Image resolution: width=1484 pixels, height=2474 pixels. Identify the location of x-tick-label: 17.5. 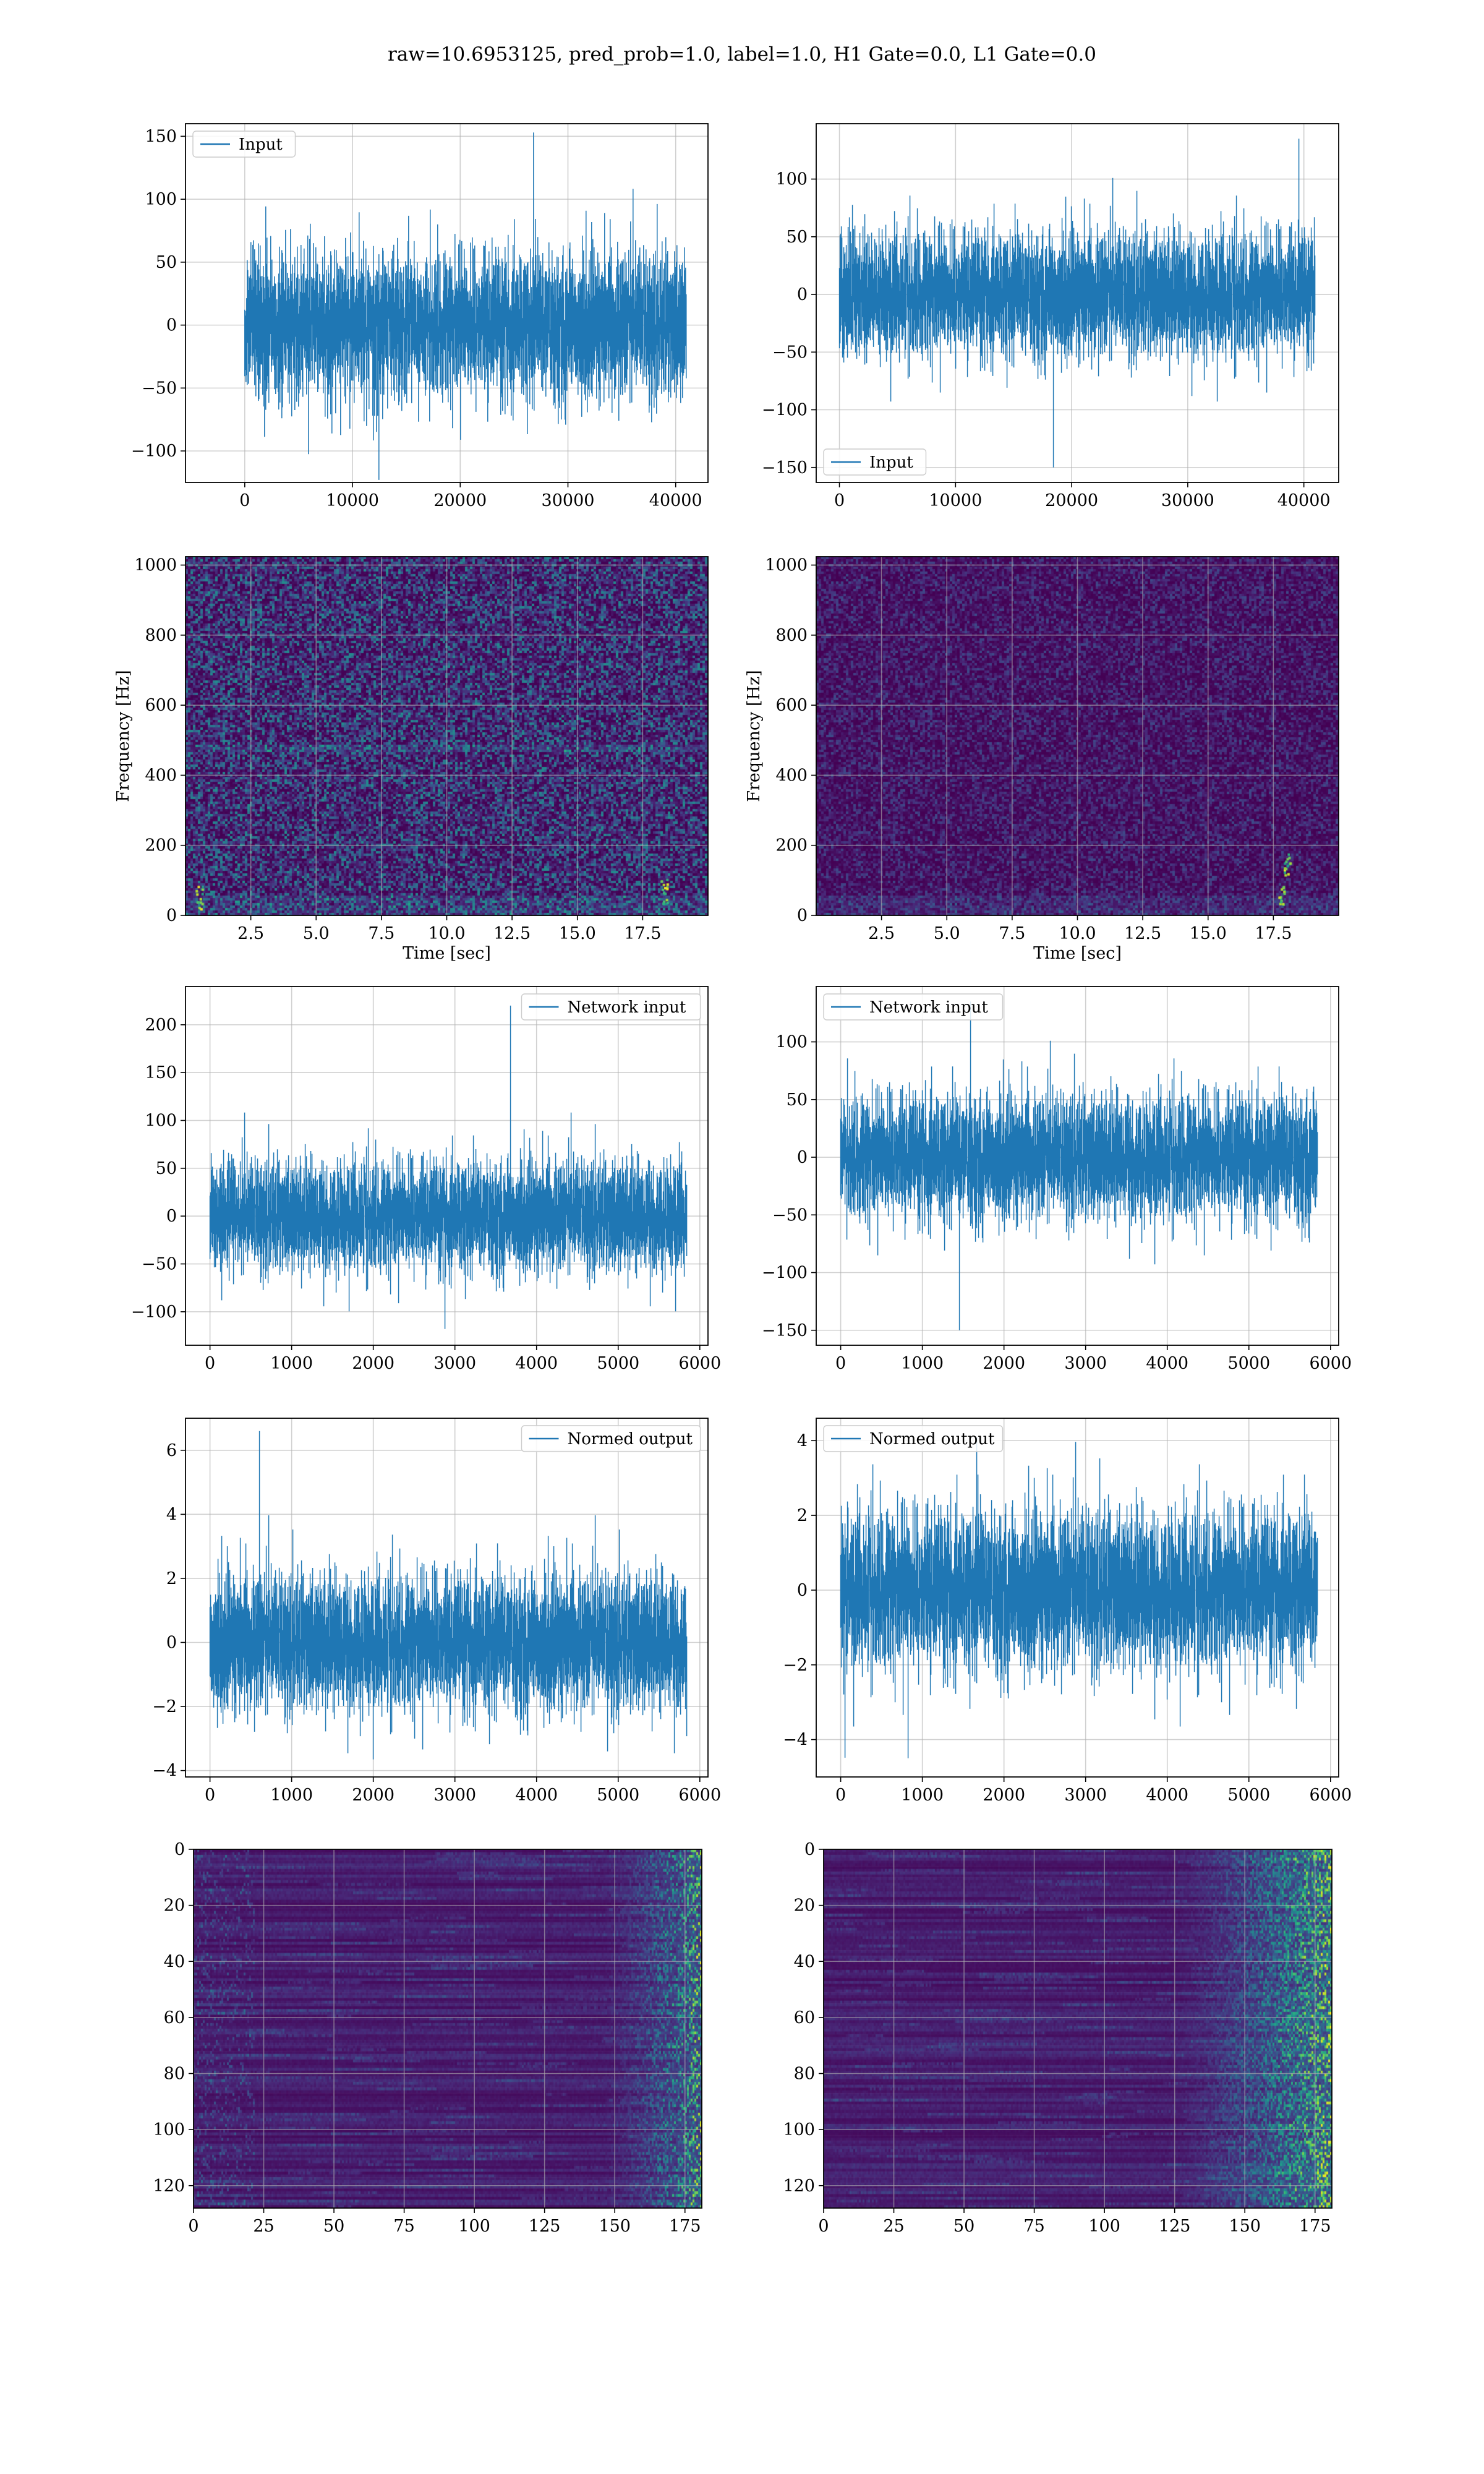
(1273, 933).